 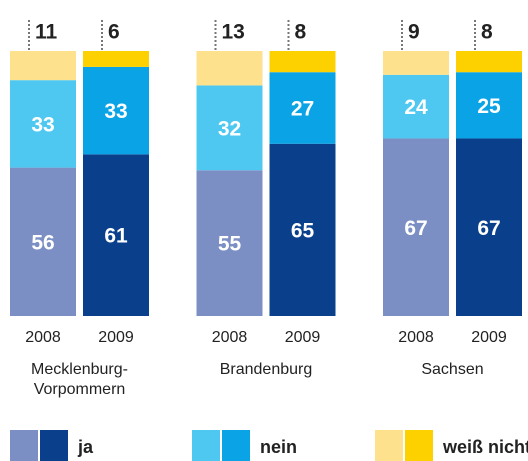 What do you see at coordinates (233, 32) in the screenshot?
I see `data-label: 13` at bounding box center [233, 32].